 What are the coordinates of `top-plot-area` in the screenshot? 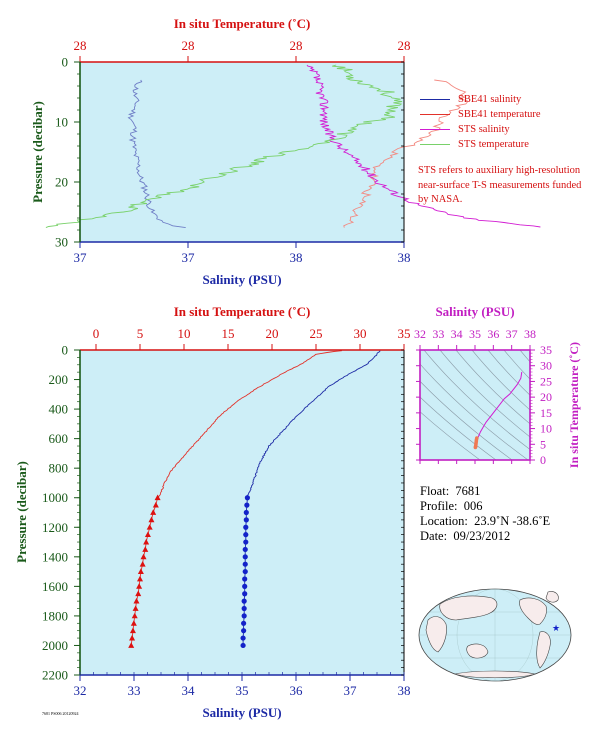 It's located at (242, 152).